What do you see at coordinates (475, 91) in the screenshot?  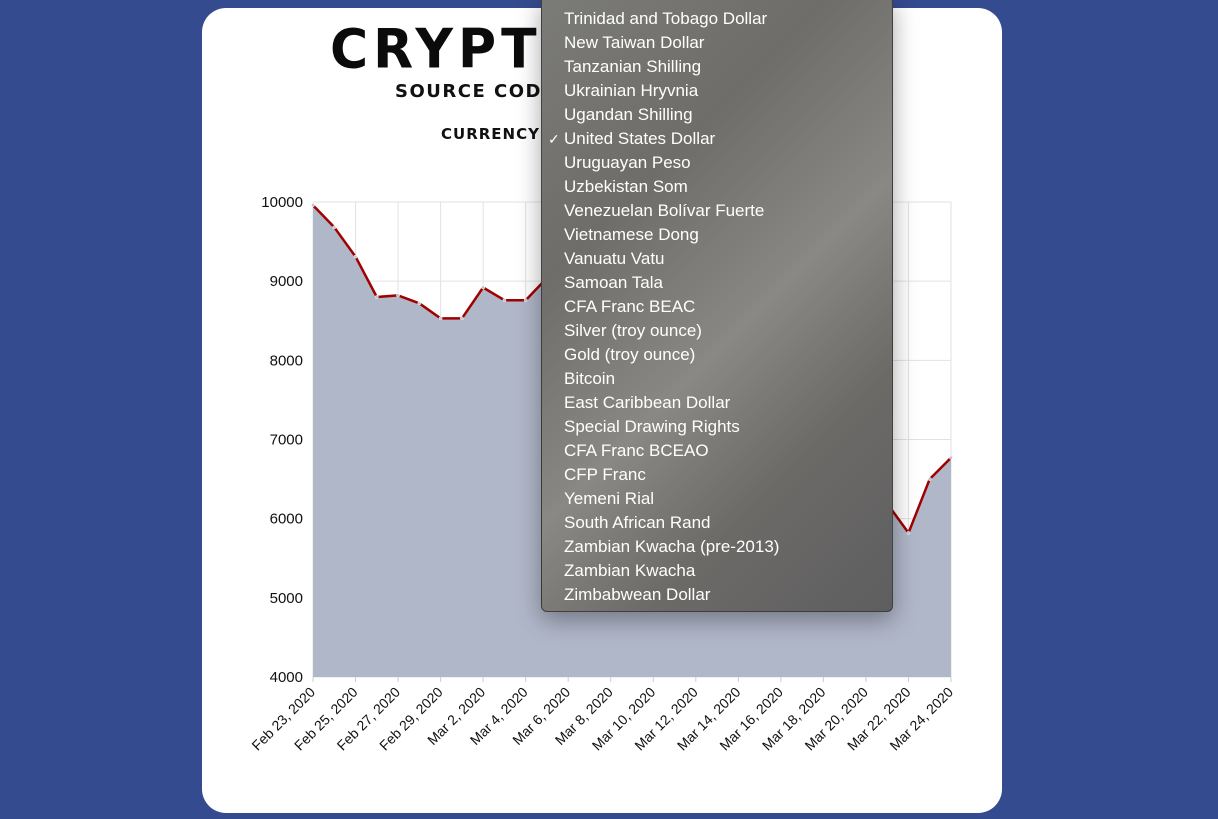 I see `source-code-link: SOURCE CODE` at bounding box center [475, 91].